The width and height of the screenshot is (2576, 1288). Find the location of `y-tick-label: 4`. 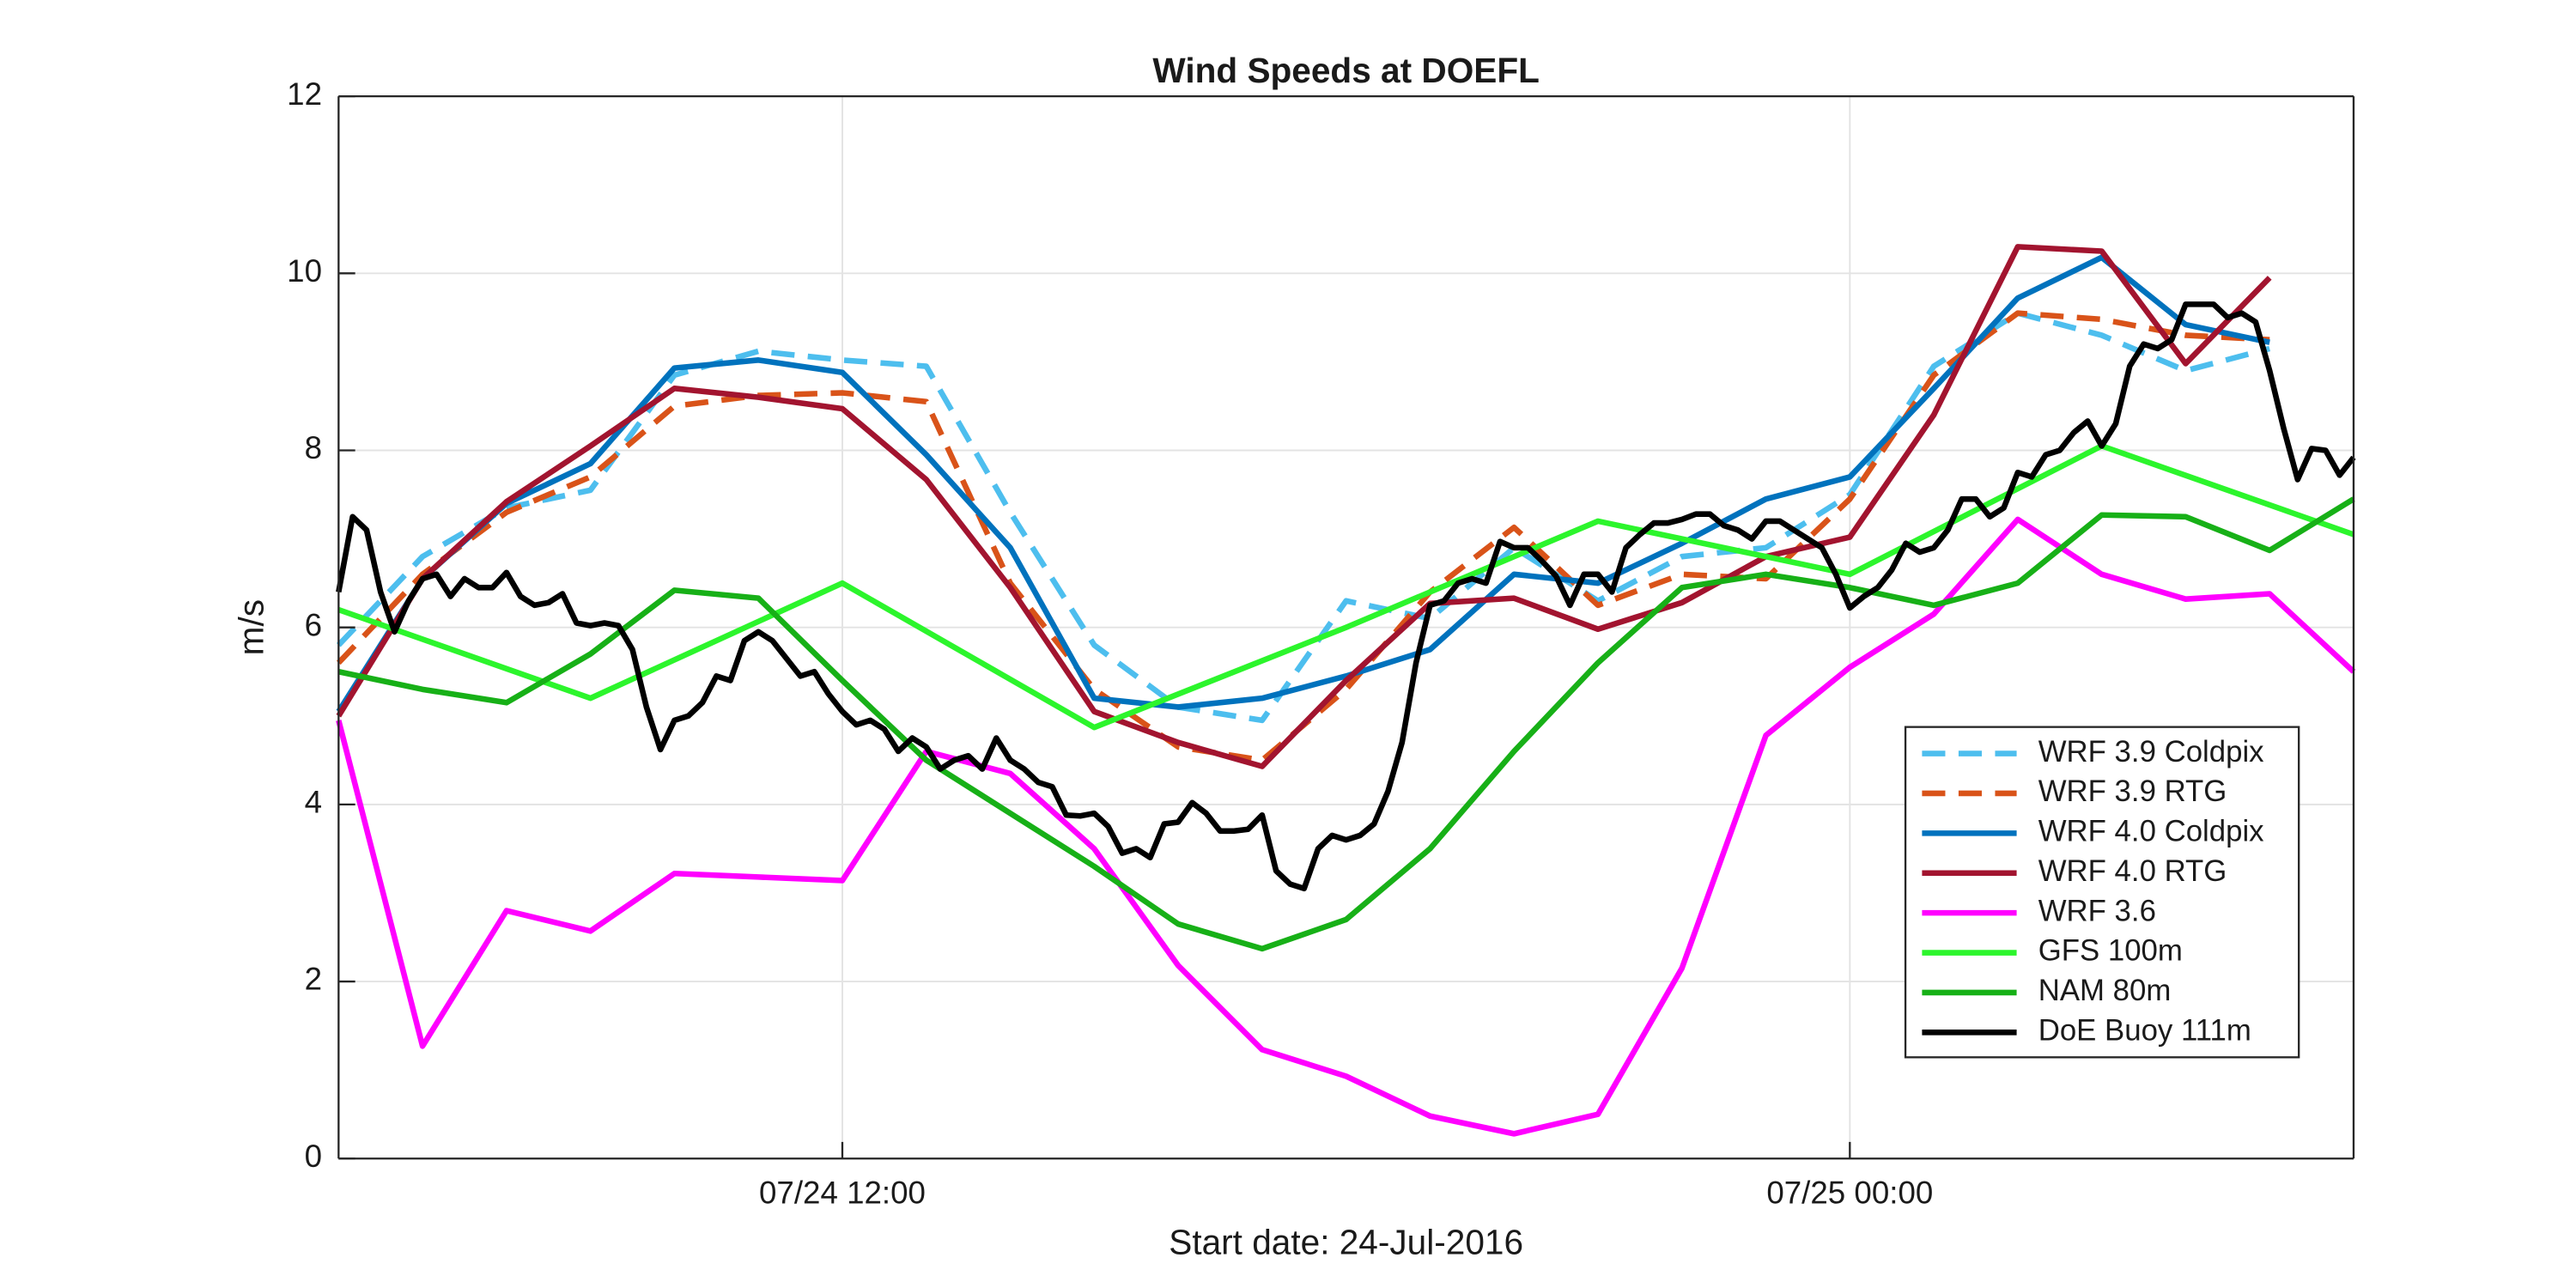

y-tick-label: 4 is located at coordinates (313, 802).